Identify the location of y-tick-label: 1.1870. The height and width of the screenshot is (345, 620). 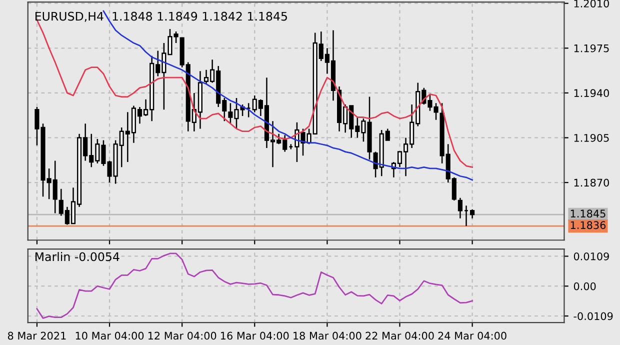
(591, 182).